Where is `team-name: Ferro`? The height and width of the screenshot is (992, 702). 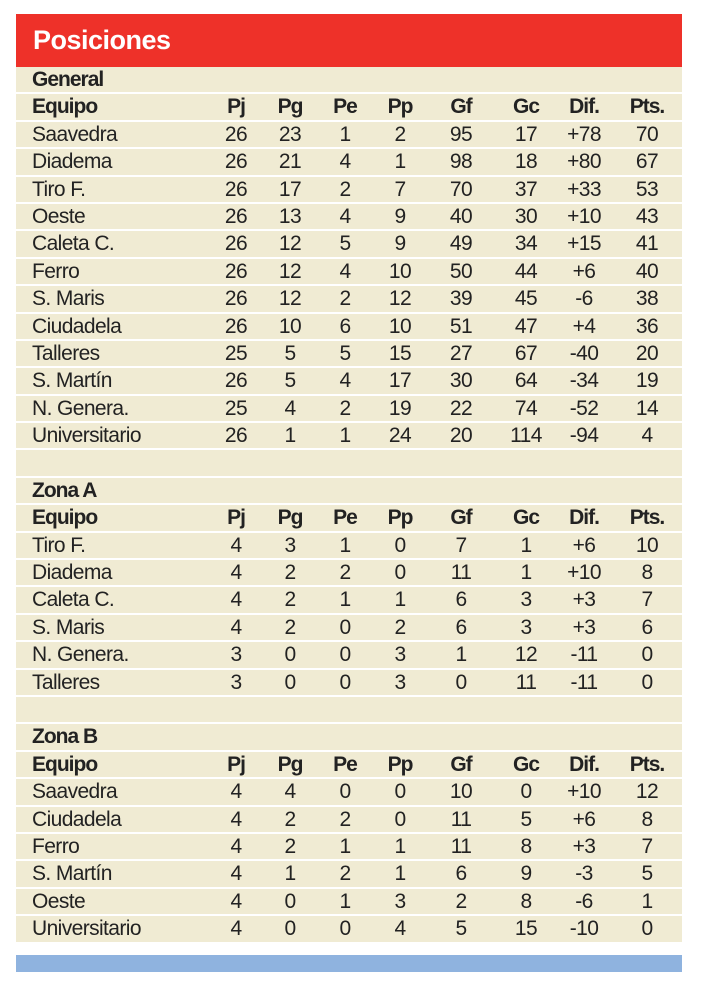
team-name: Ferro is located at coordinates (56, 846).